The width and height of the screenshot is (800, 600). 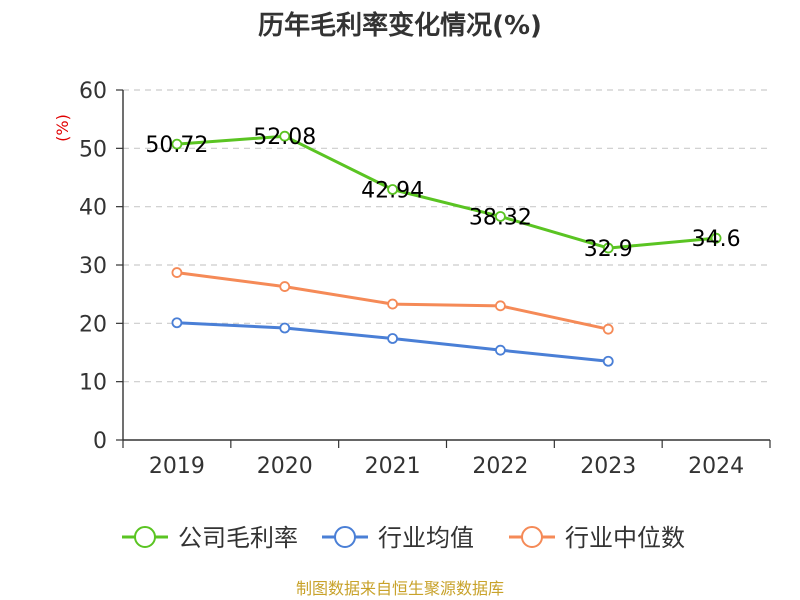 What do you see at coordinates (716, 466) in the screenshot?
I see `x-tick-label: 2024` at bounding box center [716, 466].